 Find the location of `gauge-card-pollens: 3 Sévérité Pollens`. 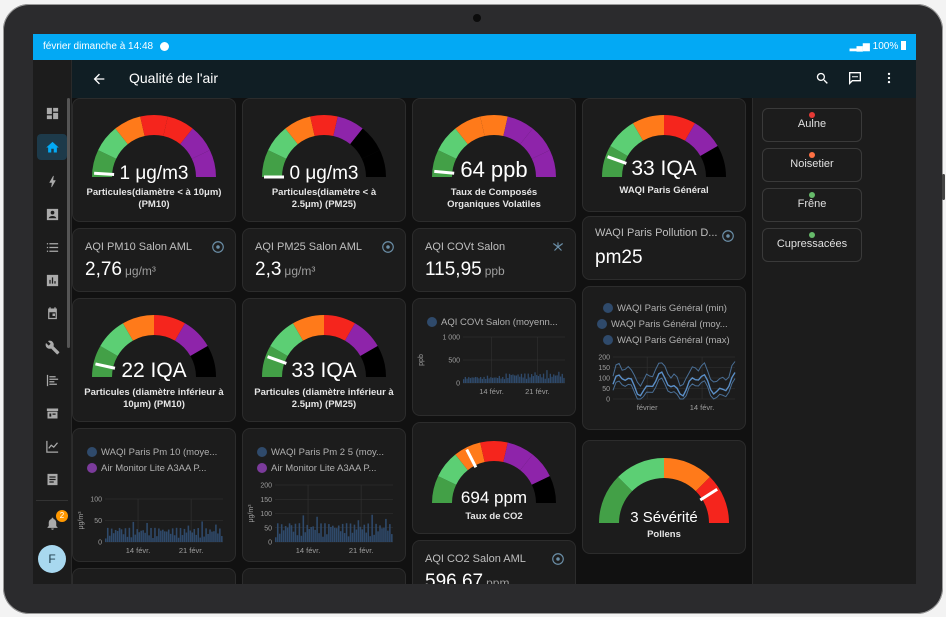

gauge-card-pollens: 3 Sévérité Pollens is located at coordinates (664, 497).